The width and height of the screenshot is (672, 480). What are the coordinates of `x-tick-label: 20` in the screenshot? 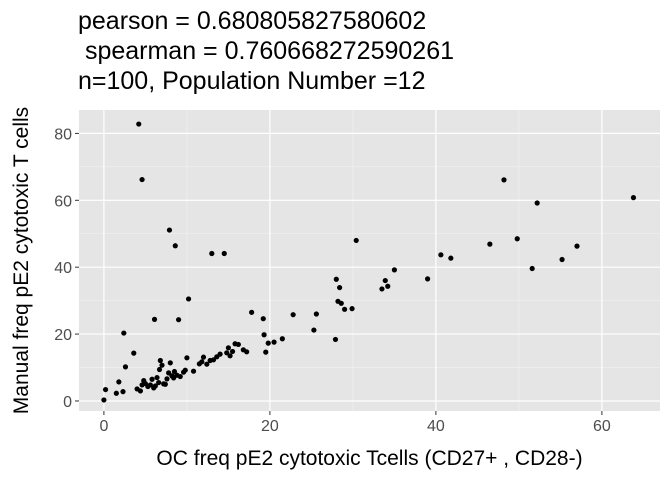 It's located at (270, 426).